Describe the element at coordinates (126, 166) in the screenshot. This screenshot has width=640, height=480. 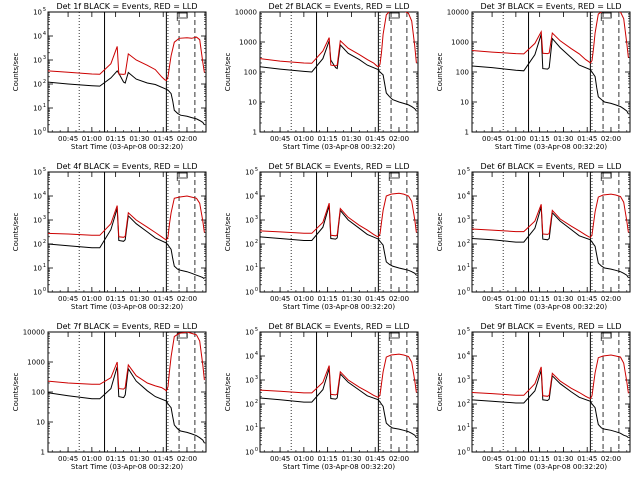
I see `panel-title: Det 4f BLACK = Events, RED = LLD` at that location.